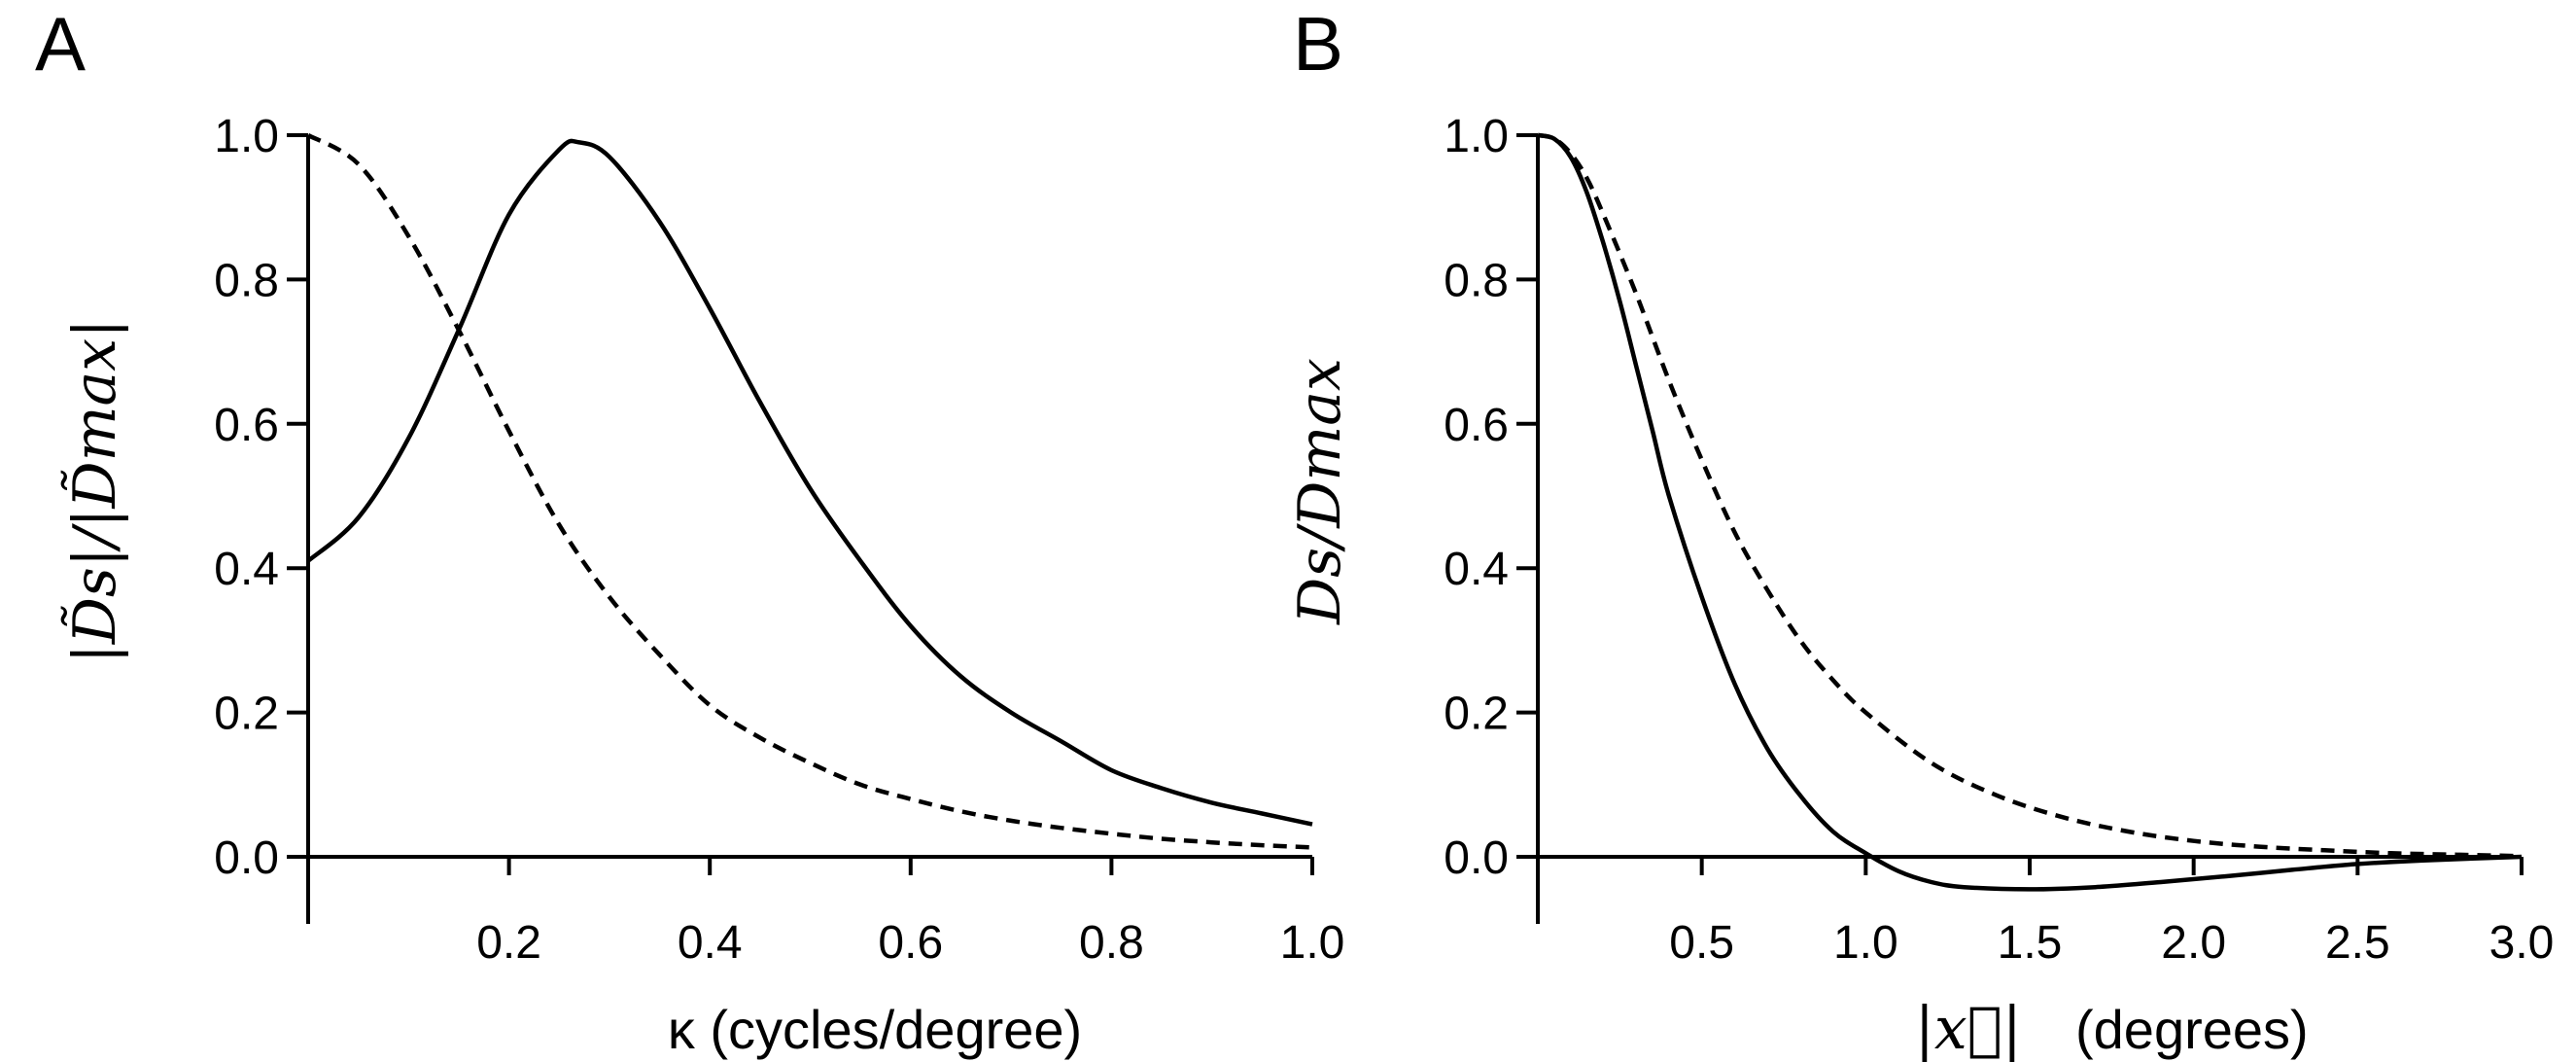 The image size is (2576, 1062). Describe the element at coordinates (61, 44) in the screenshot. I see `panel-a-letter: A` at that location.